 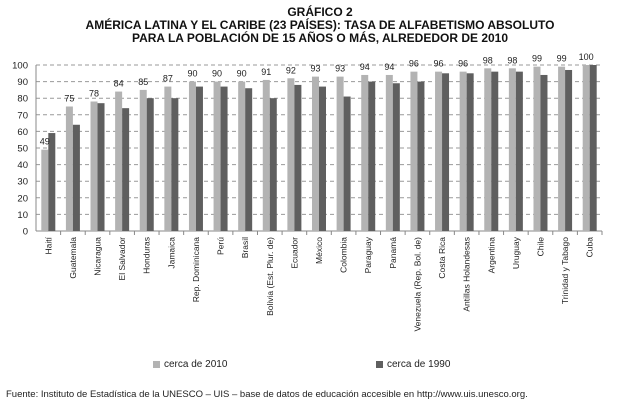 What do you see at coordinates (171, 253) in the screenshot?
I see `x-tick-label: Jamaica` at bounding box center [171, 253].